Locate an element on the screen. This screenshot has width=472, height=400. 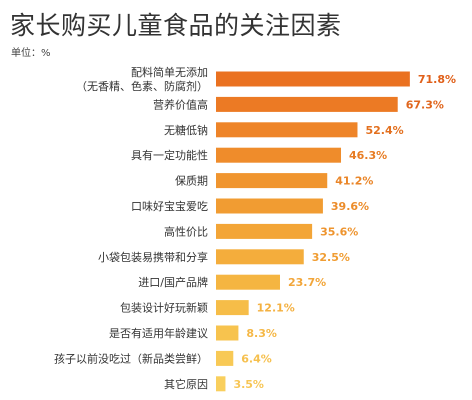
value-label: 52.4% is located at coordinates (384, 130).